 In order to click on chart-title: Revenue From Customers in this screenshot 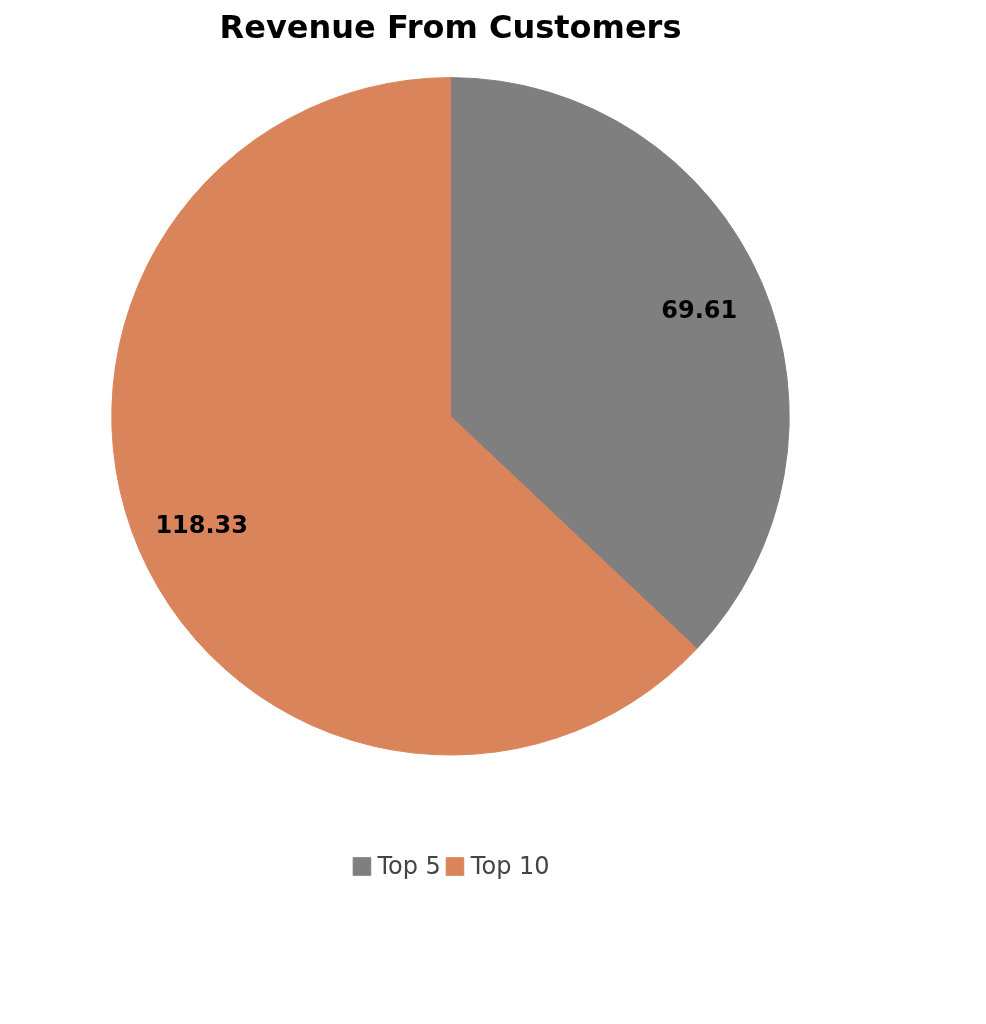, I will do `click(450, 26)`.